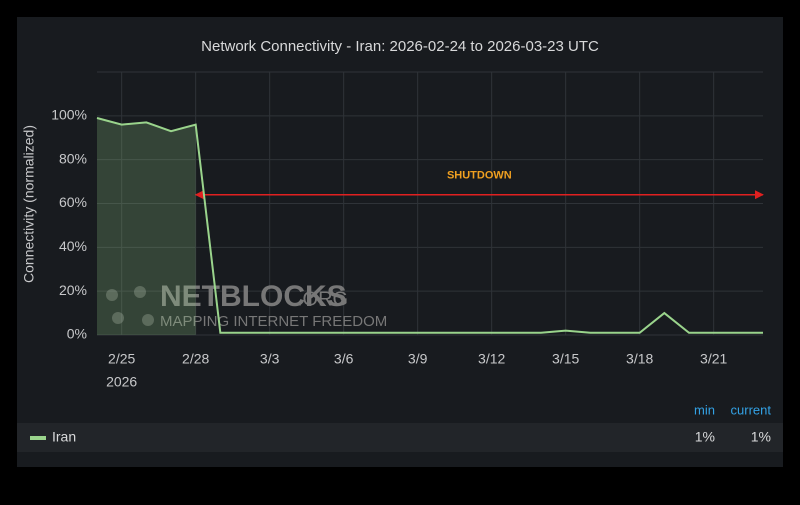 Image resolution: width=800 pixels, height=505 pixels. I want to click on x-year-label: 2026, so click(121, 382).